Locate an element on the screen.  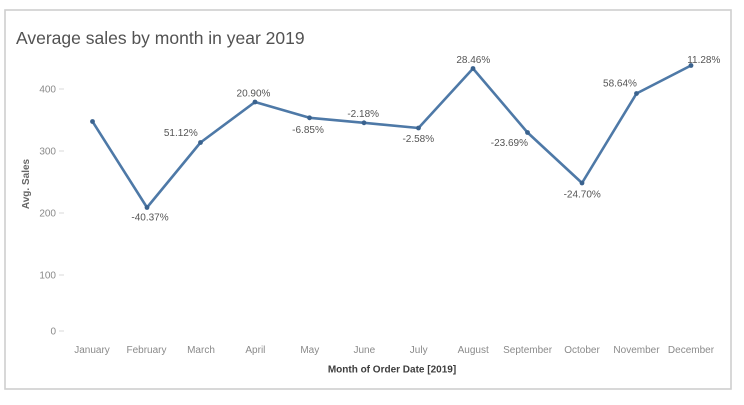
svg-text: January is located at coordinates (92, 350).